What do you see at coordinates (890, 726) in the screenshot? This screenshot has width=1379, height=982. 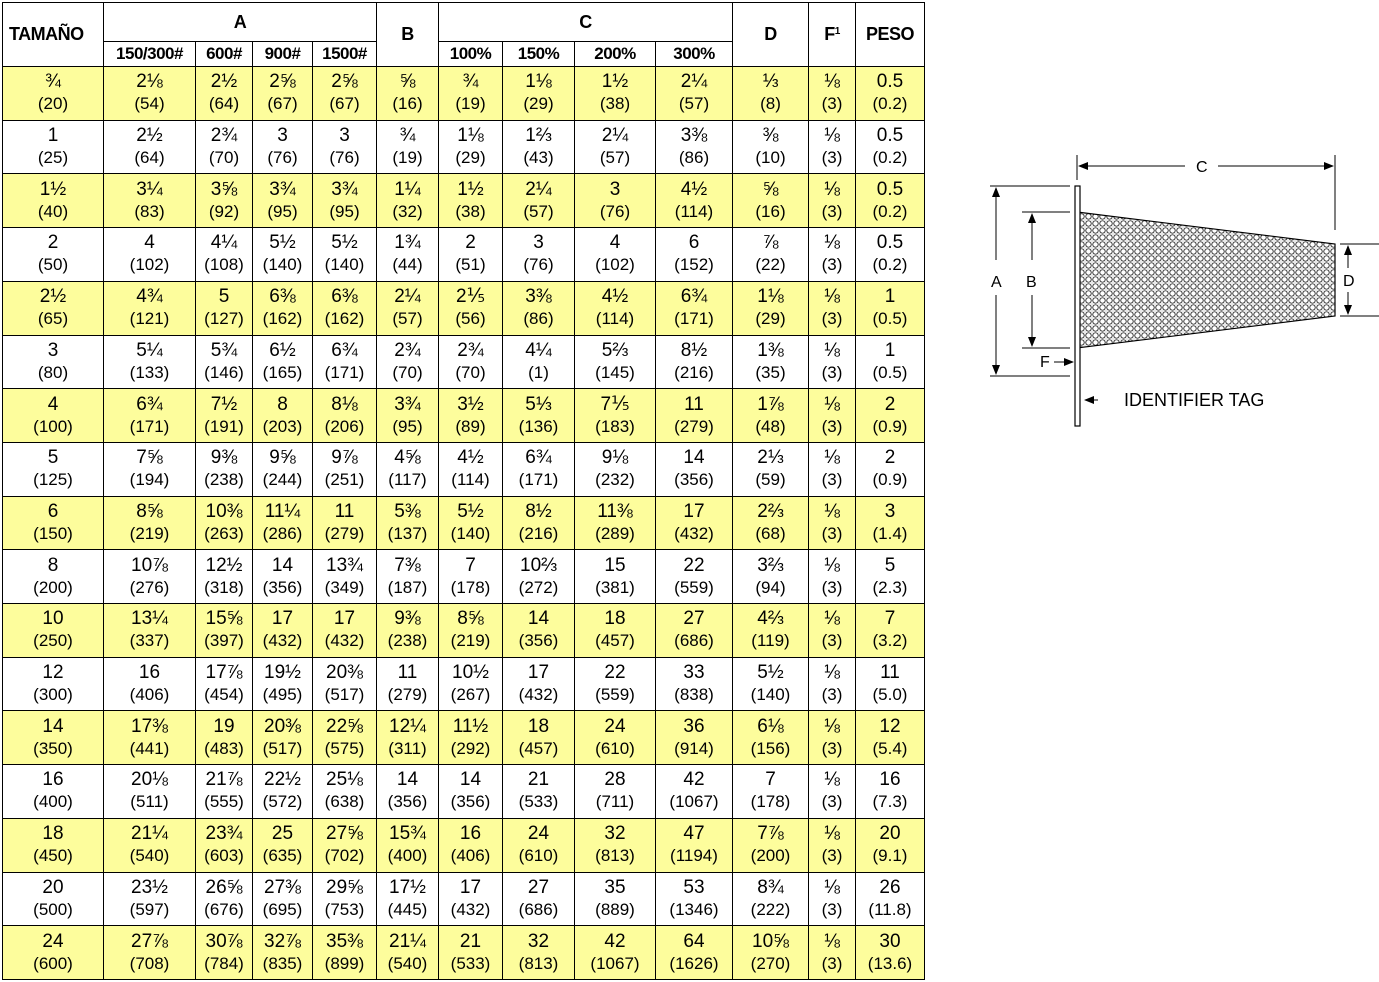 I see `cell-value-imperial: 12` at bounding box center [890, 726].